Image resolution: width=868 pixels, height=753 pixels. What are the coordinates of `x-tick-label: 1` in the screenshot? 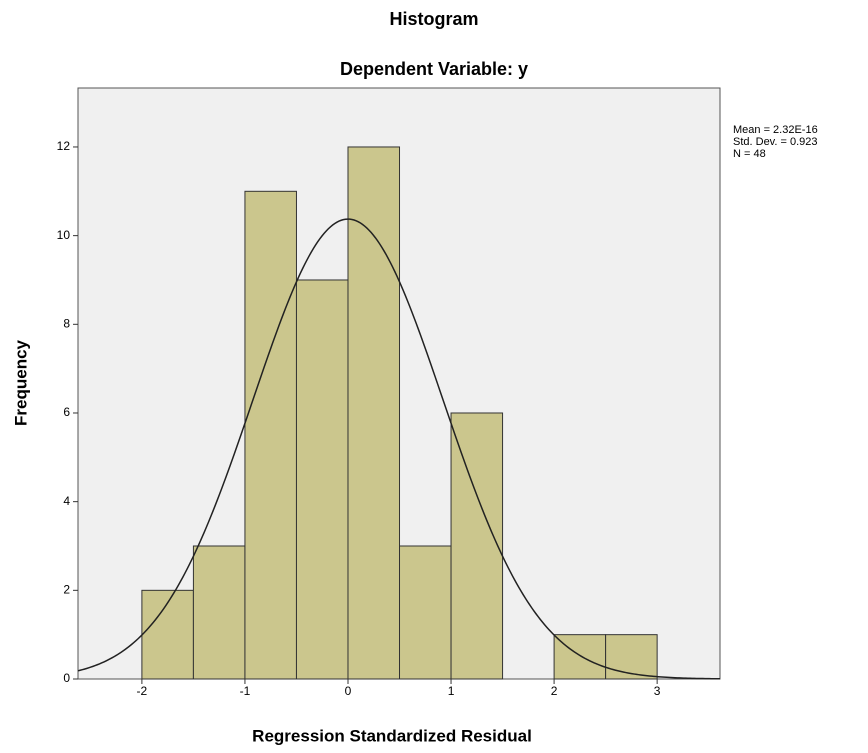 It's located at (451, 691).